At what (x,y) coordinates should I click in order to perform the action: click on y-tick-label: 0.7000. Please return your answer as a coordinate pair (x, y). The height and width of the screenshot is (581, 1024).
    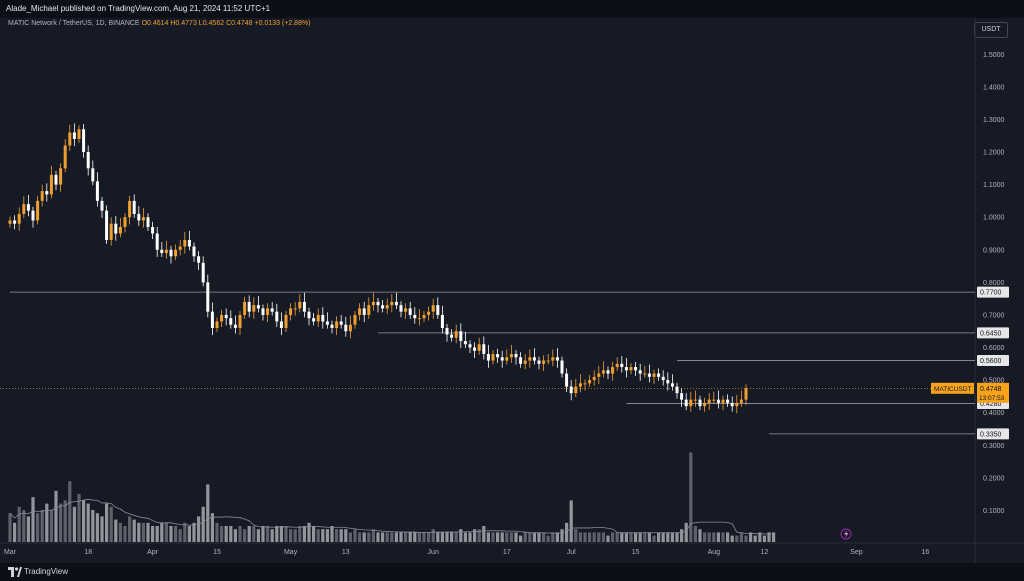
    Looking at the image, I should click on (994, 315).